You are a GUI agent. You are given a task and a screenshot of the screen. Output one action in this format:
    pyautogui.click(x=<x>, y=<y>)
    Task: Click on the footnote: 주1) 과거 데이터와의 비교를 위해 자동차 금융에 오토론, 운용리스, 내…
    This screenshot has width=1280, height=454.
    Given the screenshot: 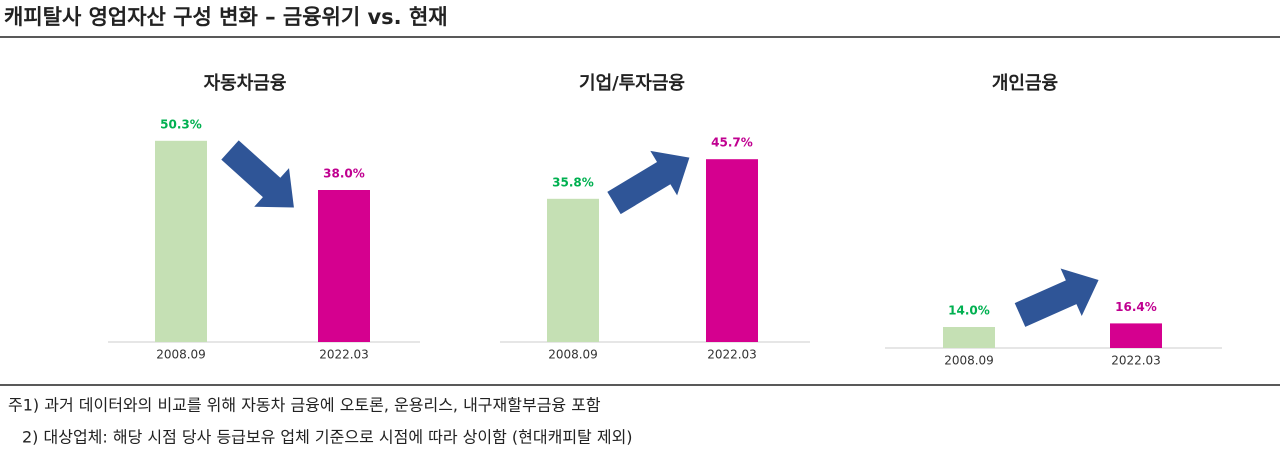 What is the action you would take?
    pyautogui.click(x=304, y=405)
    